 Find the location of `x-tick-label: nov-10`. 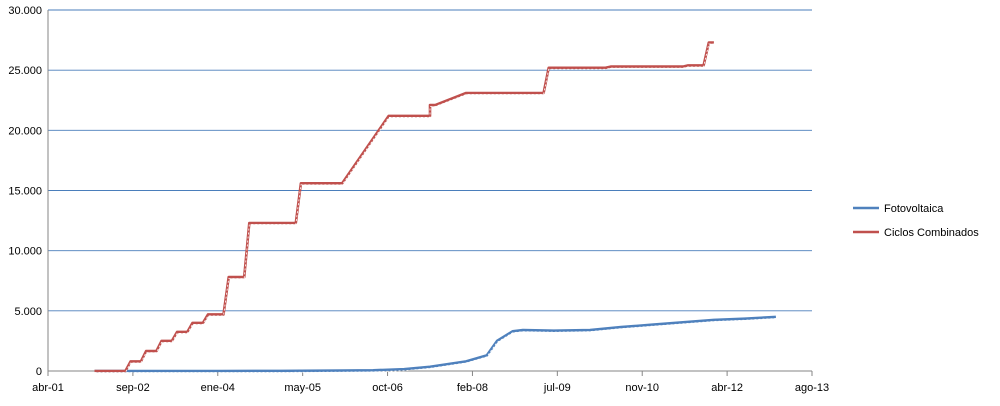

x-tick-label: nov-10 is located at coordinates (642, 388).